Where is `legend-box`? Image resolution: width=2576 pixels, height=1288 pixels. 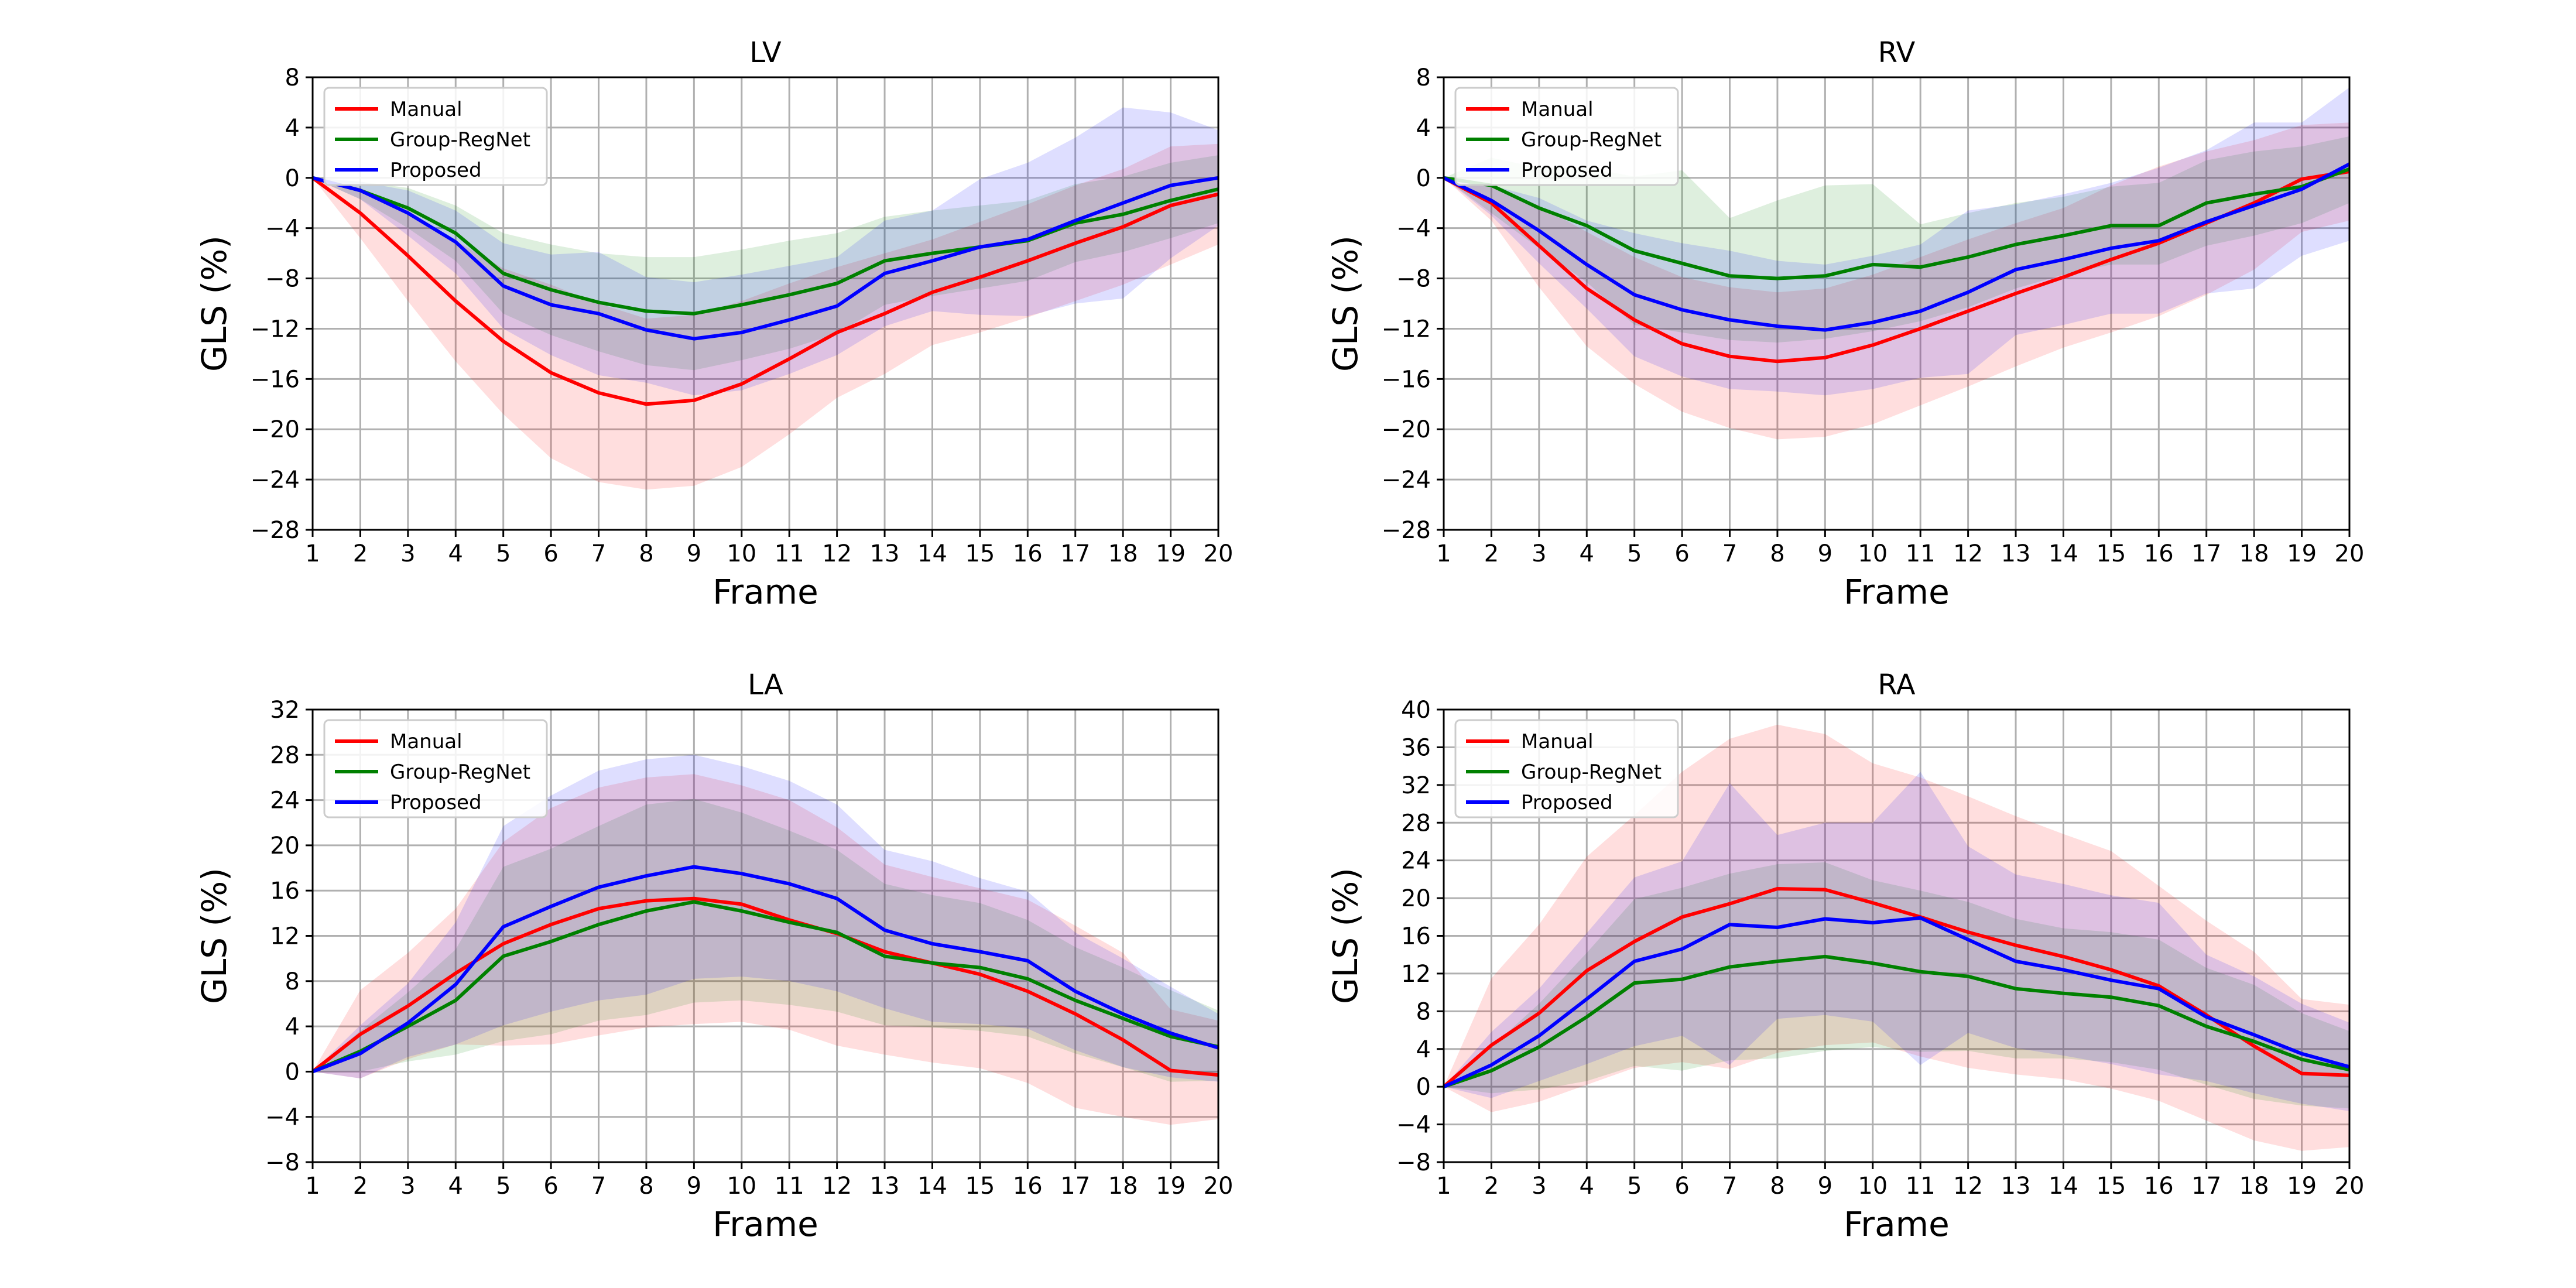
legend-box is located at coordinates (1566, 136).